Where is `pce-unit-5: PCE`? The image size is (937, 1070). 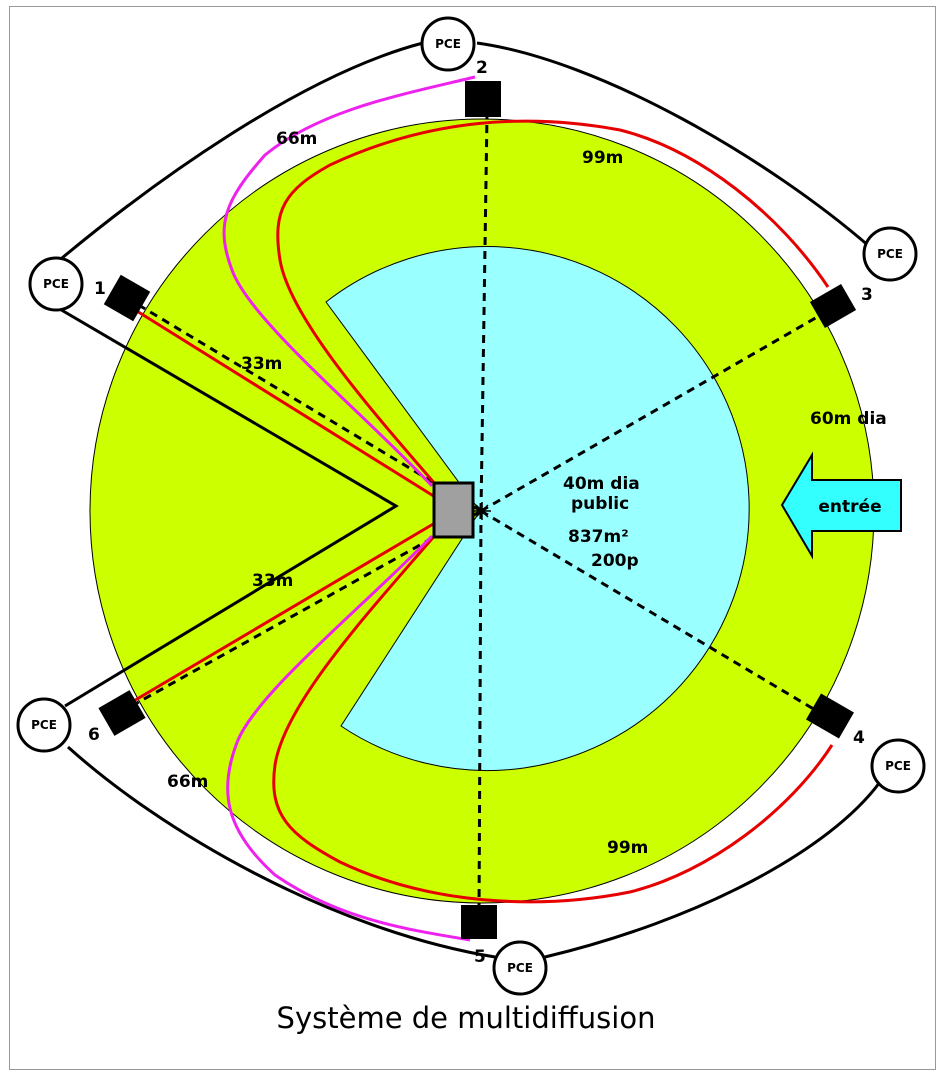
pce-unit-5: PCE is located at coordinates (520, 968).